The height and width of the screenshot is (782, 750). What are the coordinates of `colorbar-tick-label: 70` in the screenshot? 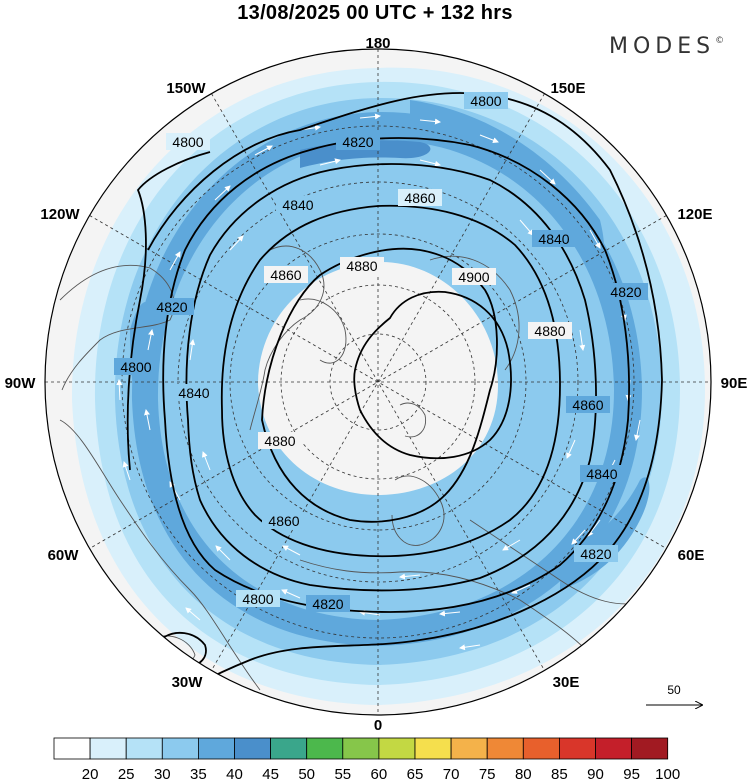 It's located at (451, 774).